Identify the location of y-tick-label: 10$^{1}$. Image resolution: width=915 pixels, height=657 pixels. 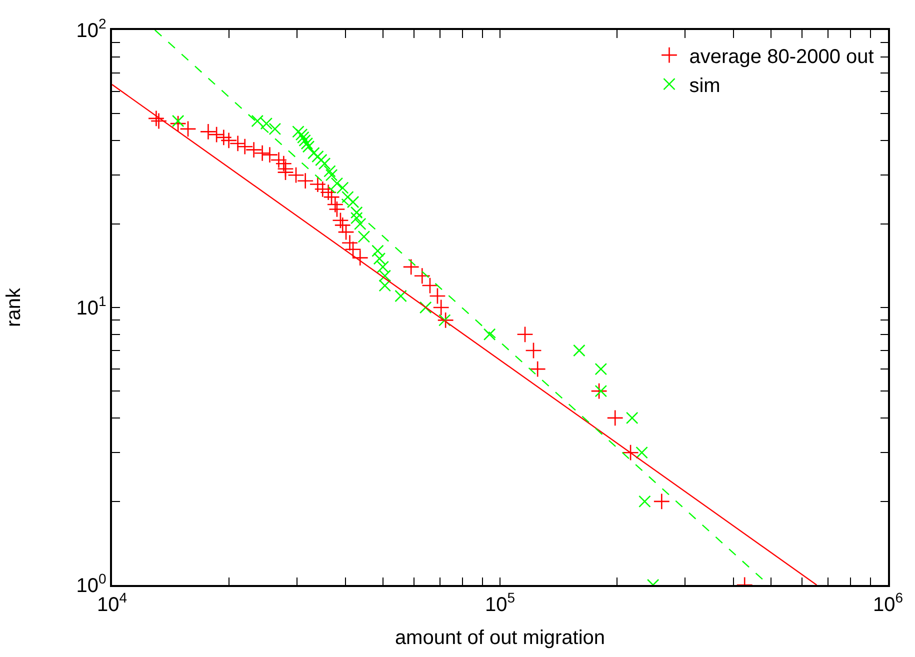
(91, 306).